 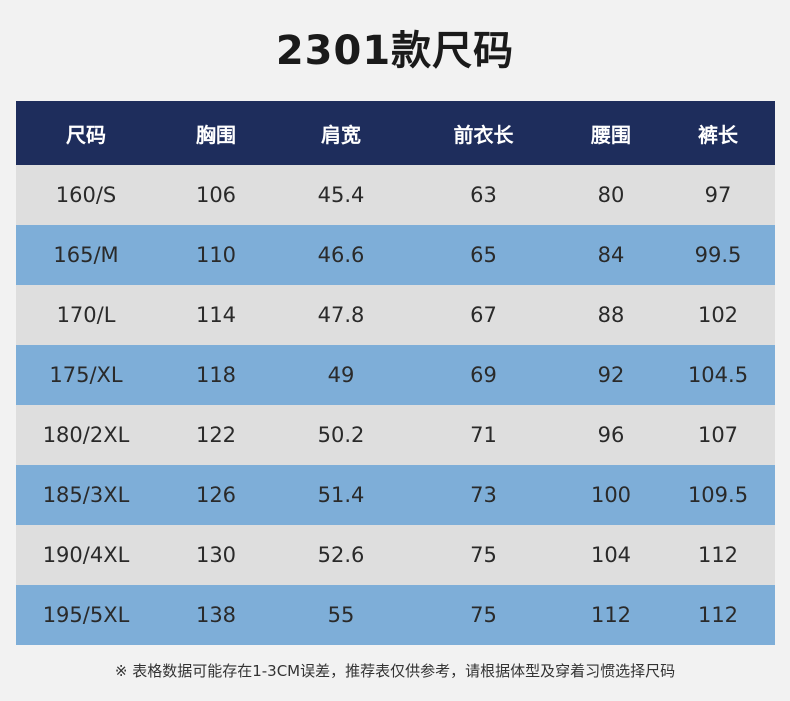 I want to click on cell-pants-length: 99.5, so click(x=718, y=255).